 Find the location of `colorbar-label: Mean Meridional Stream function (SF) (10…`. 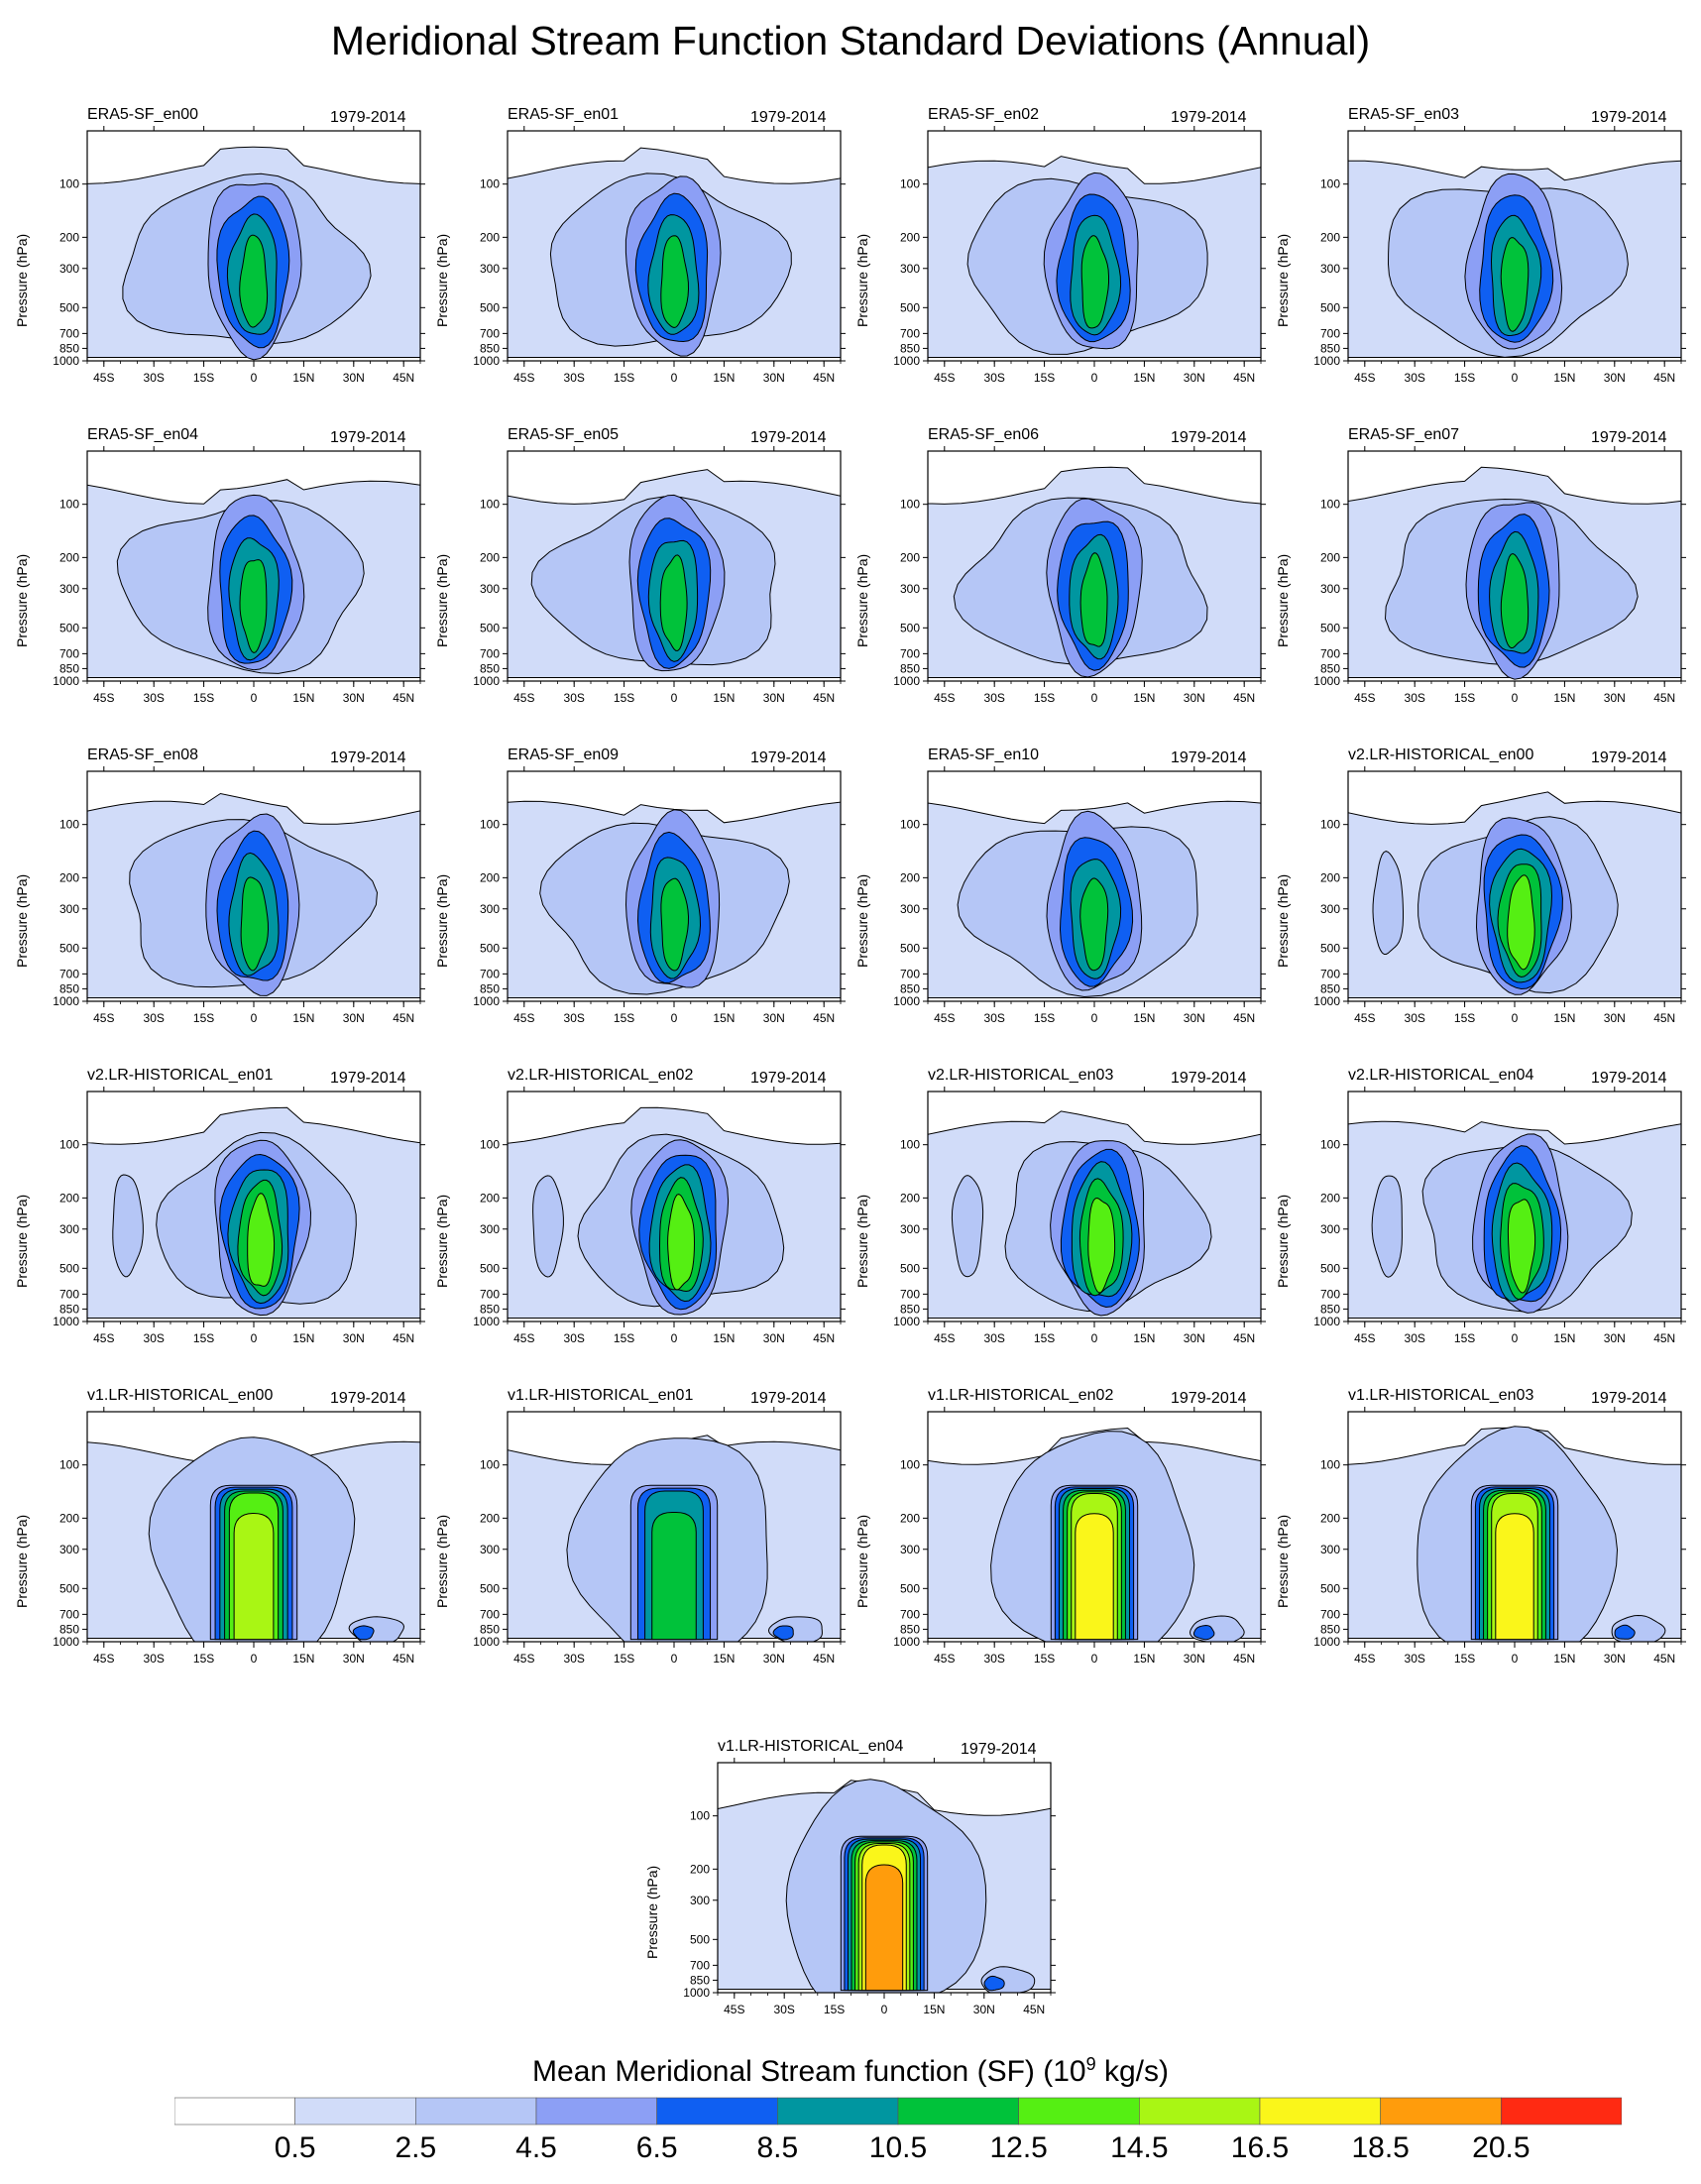

colorbar-label: Mean Meridional Stream function (SF) (10… is located at coordinates (850, 2071).